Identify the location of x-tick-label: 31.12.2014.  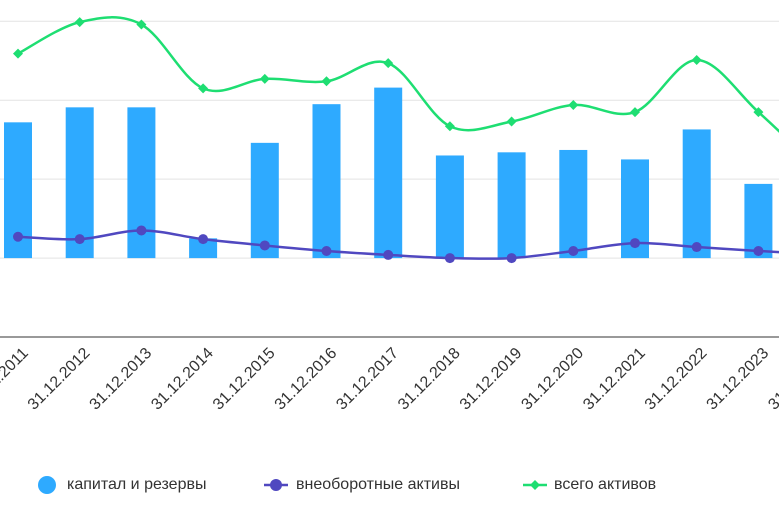
(182, 379).